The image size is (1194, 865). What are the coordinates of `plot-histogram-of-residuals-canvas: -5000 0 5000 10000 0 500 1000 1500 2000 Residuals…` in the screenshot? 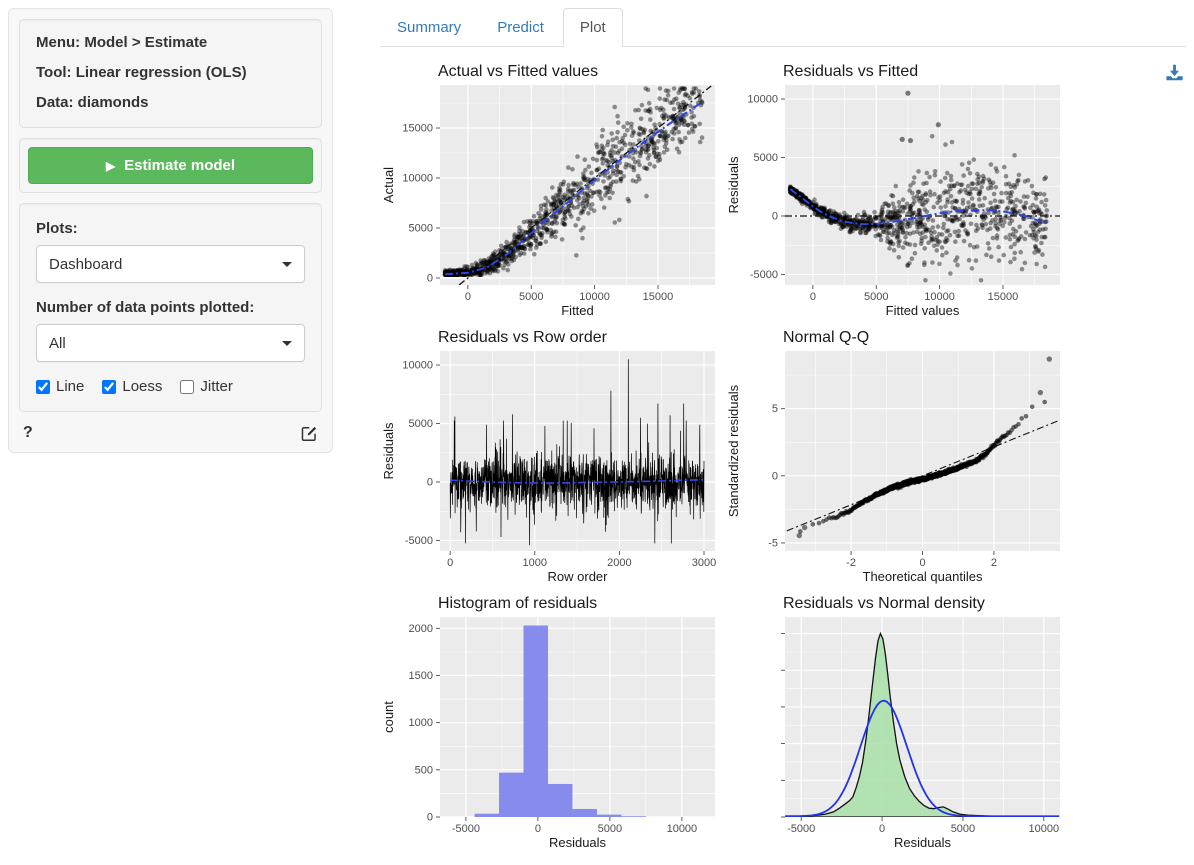 It's located at (548, 733).